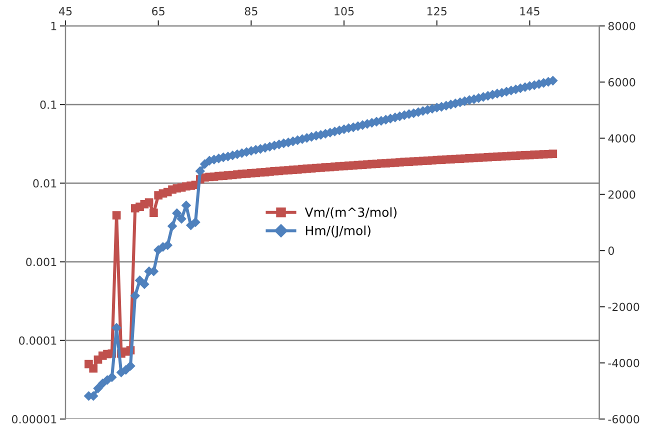 The width and height of the screenshot is (655, 432). I want to click on legend-label: Hm/(J/mol), so click(338, 232).